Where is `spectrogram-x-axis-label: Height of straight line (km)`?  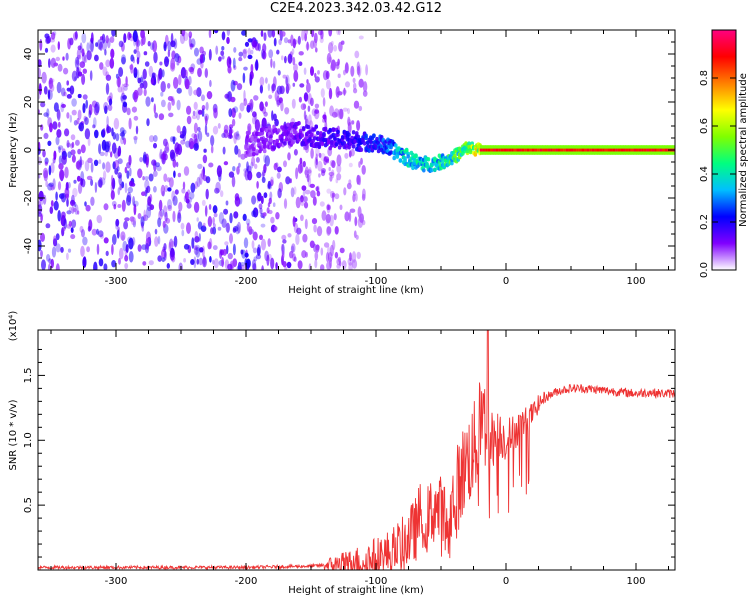
spectrogram-x-axis-label: Height of straight line (km) is located at coordinates (356, 290).